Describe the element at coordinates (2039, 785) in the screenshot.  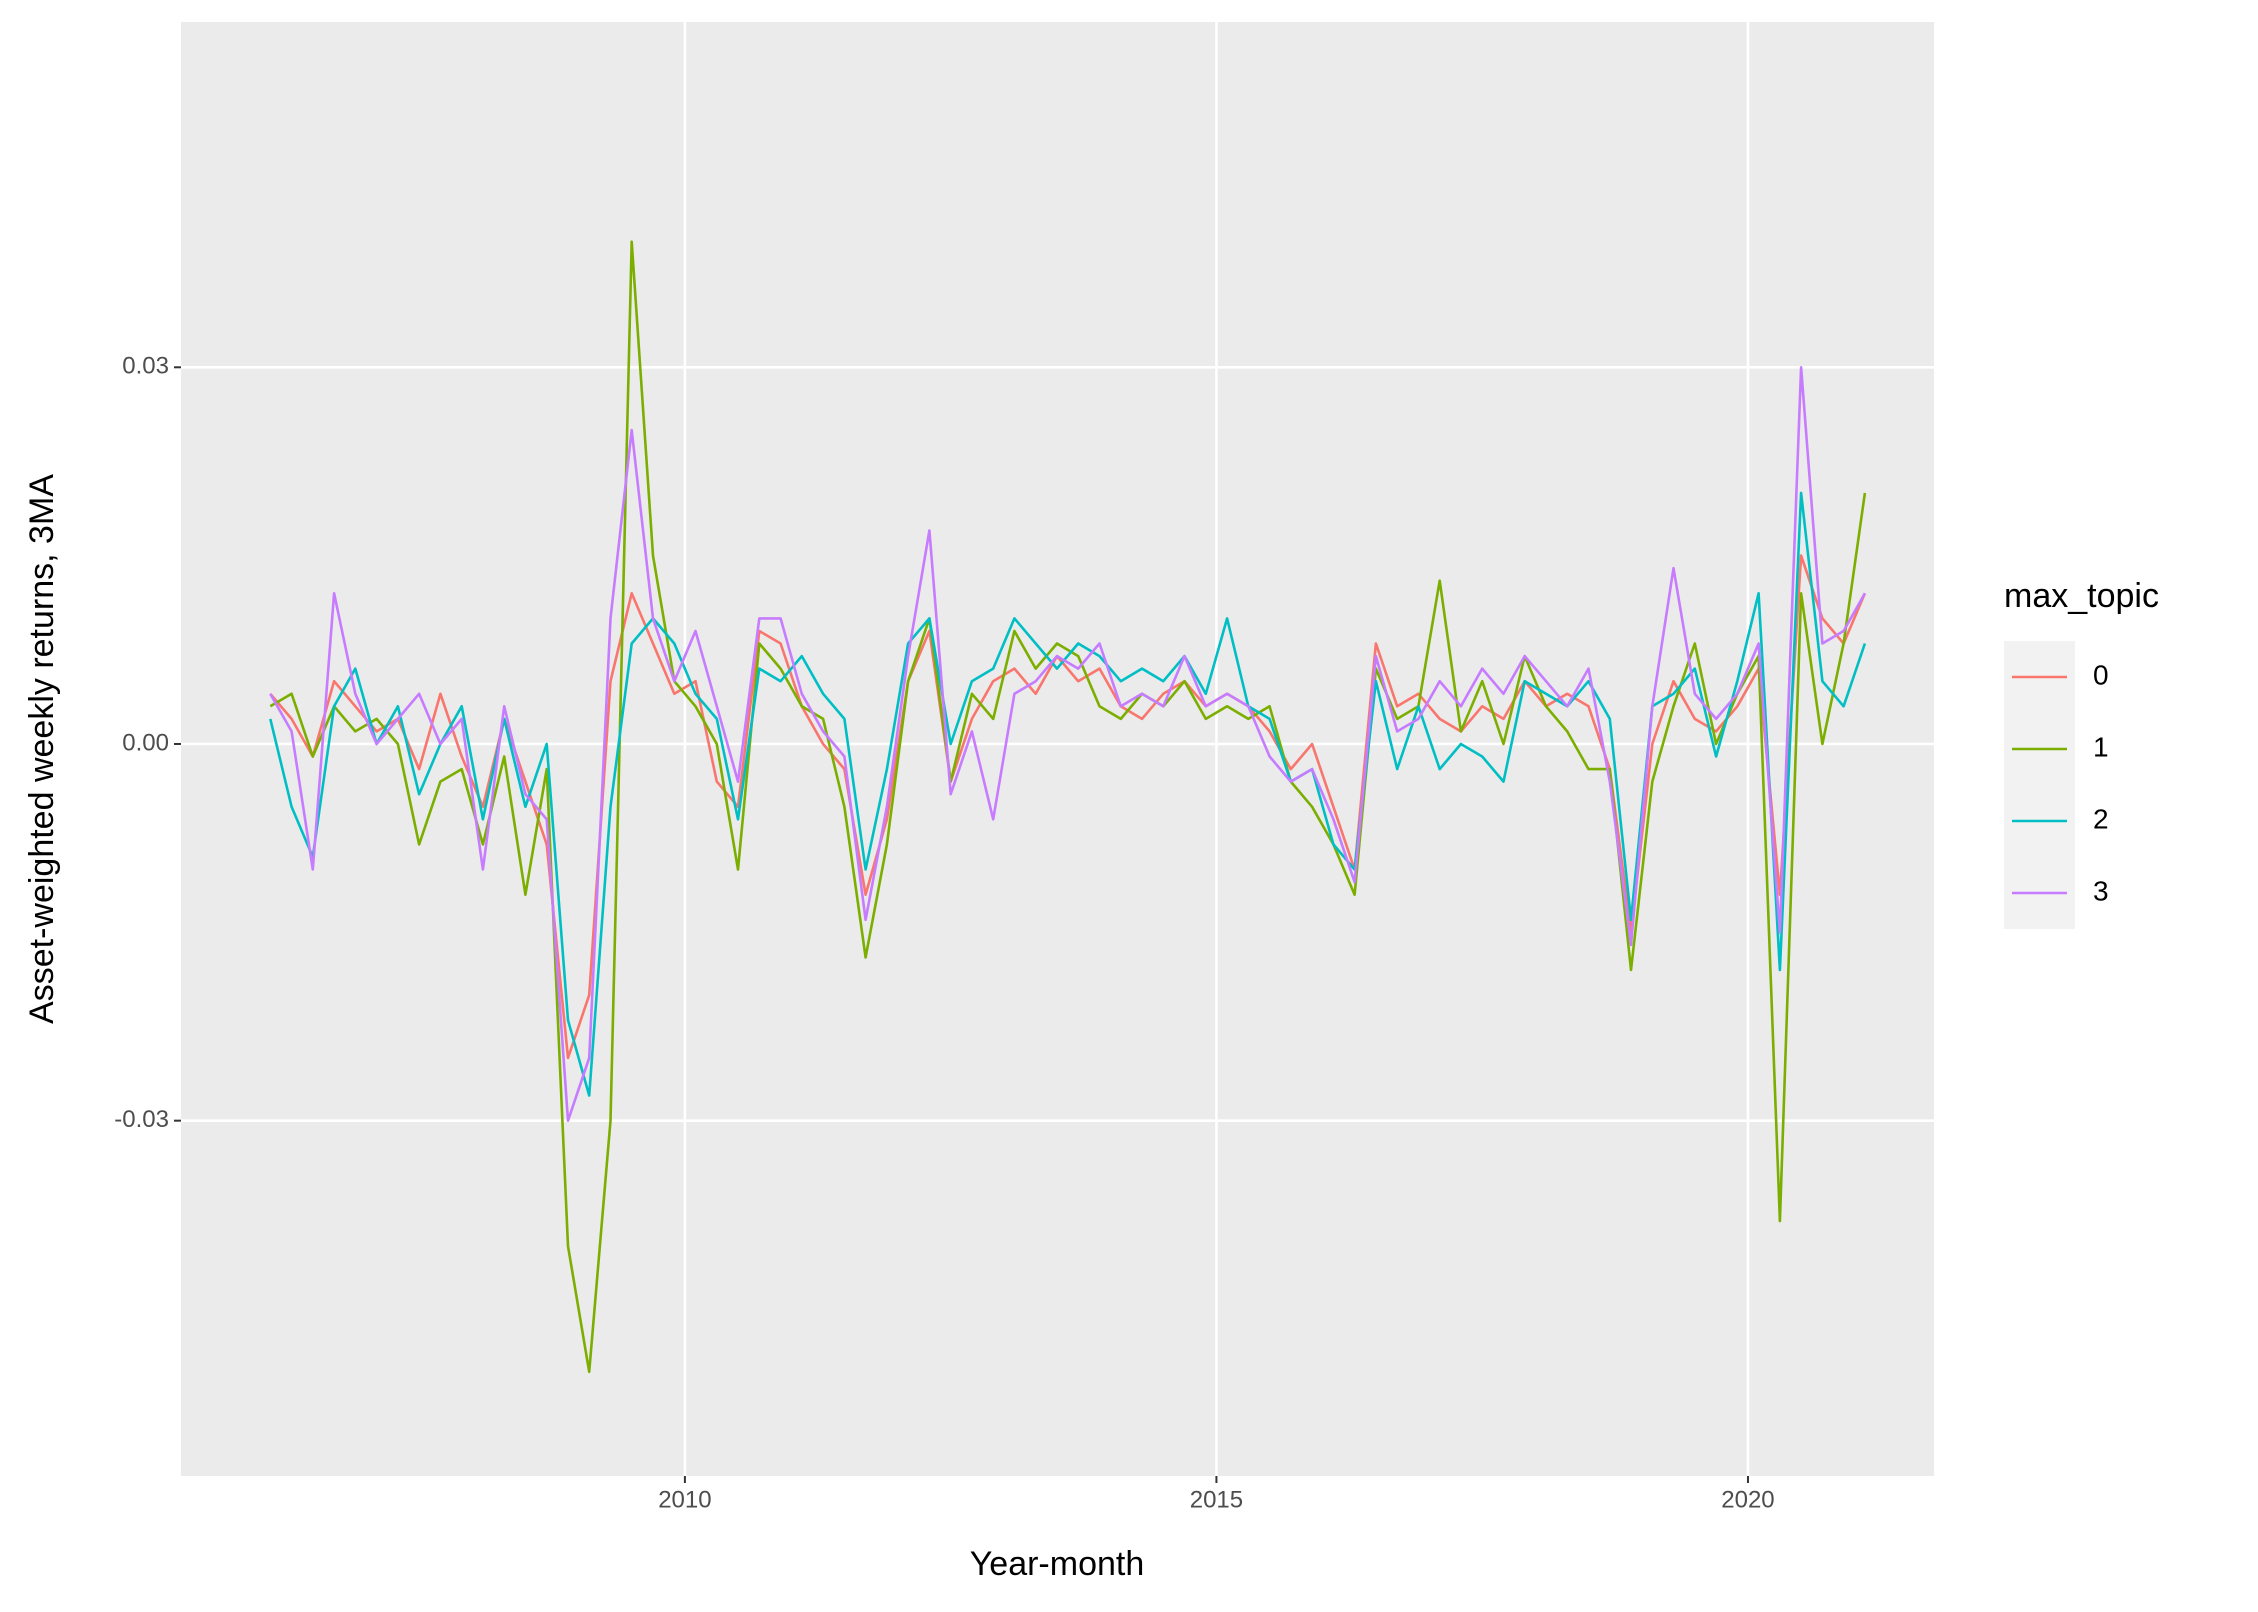
I see `legend-key-background` at that location.